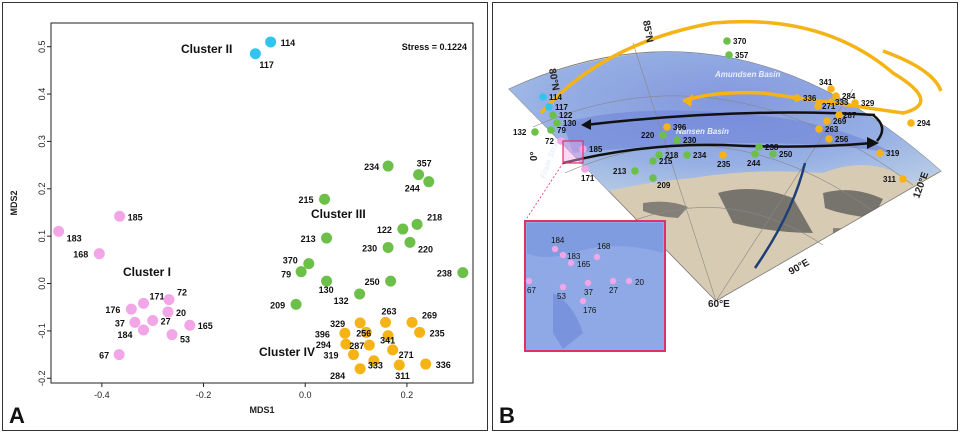 The height and width of the screenshot is (433, 960). I want to click on point-label: 333, so click(375, 366).